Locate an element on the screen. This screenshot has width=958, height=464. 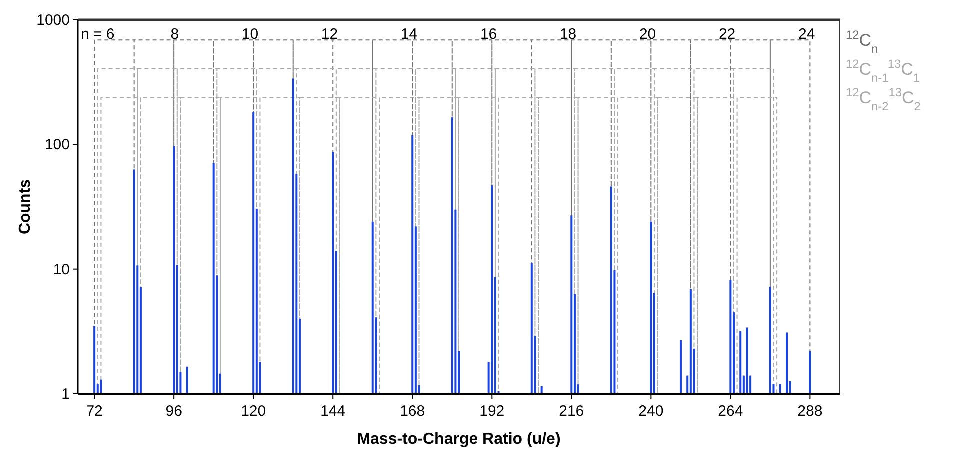
x-tick-label: 96 is located at coordinates (174, 411).